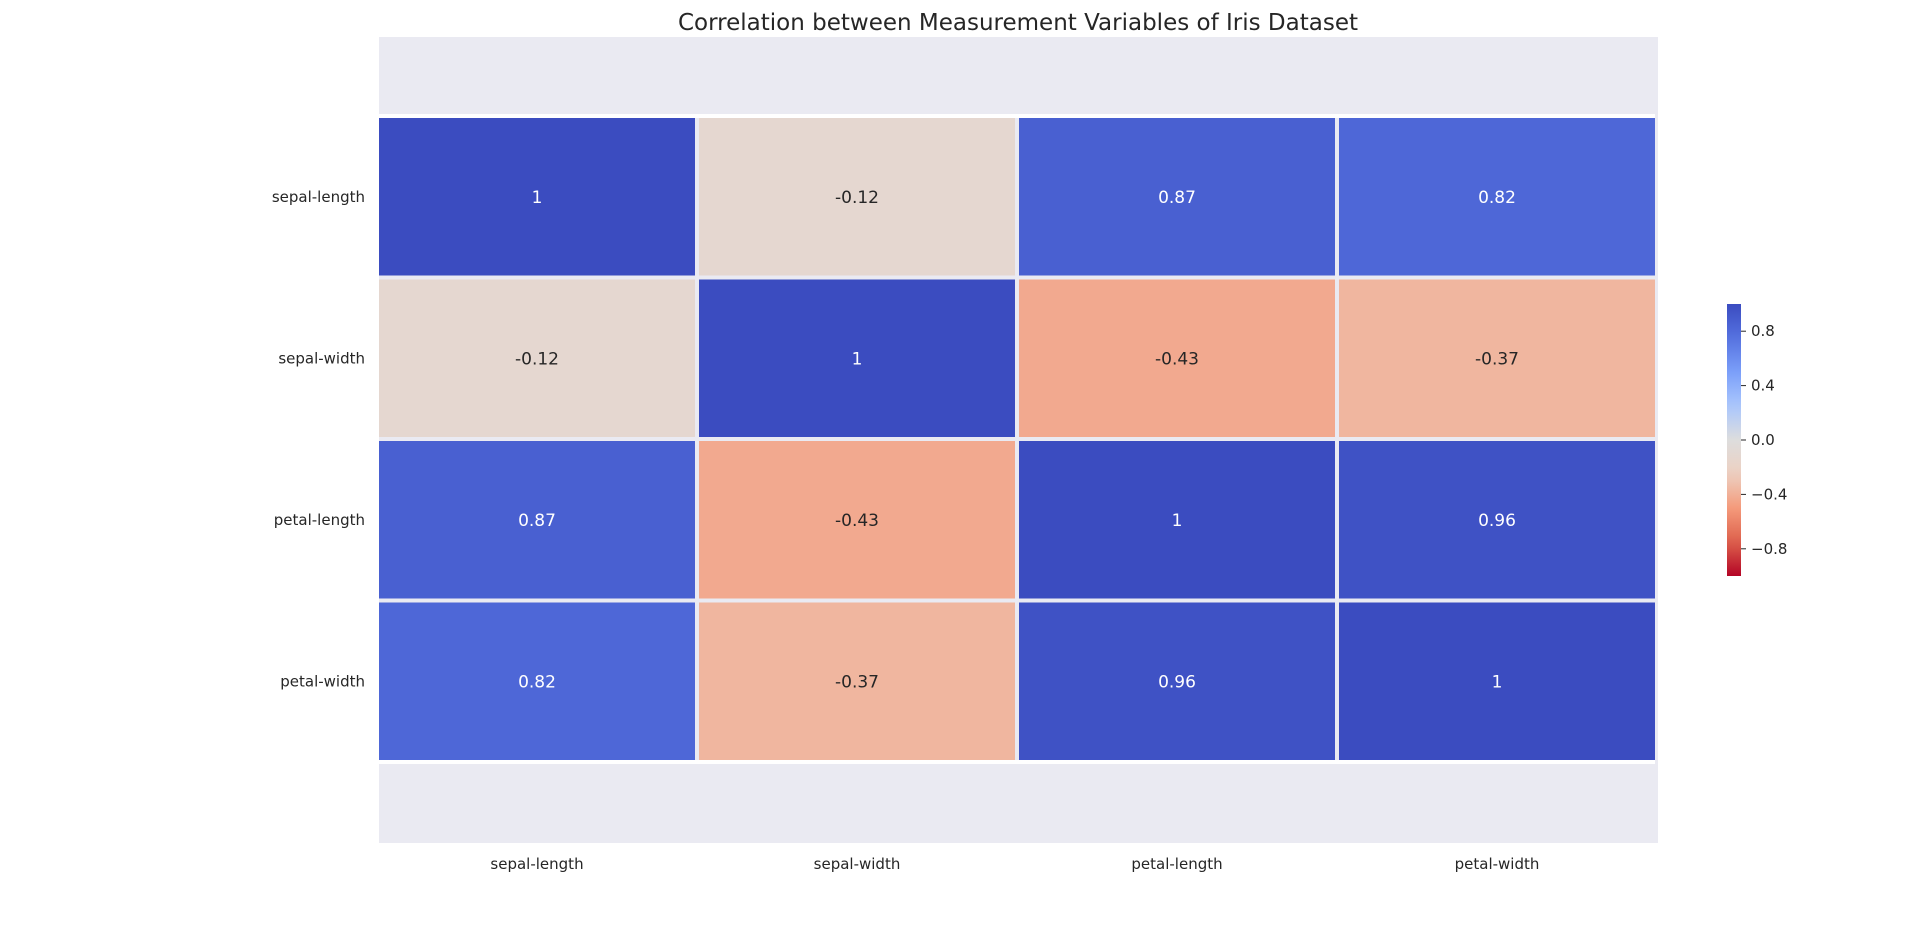 The image size is (1920, 927). I want to click on colorbar, so click(1734, 440).